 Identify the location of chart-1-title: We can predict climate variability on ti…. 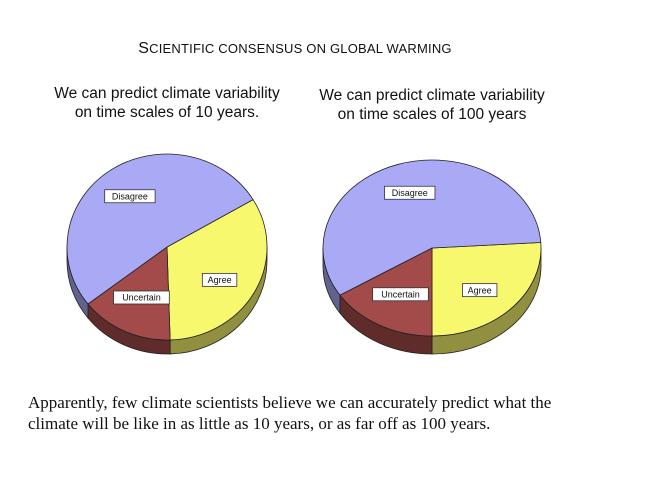
(167, 103).